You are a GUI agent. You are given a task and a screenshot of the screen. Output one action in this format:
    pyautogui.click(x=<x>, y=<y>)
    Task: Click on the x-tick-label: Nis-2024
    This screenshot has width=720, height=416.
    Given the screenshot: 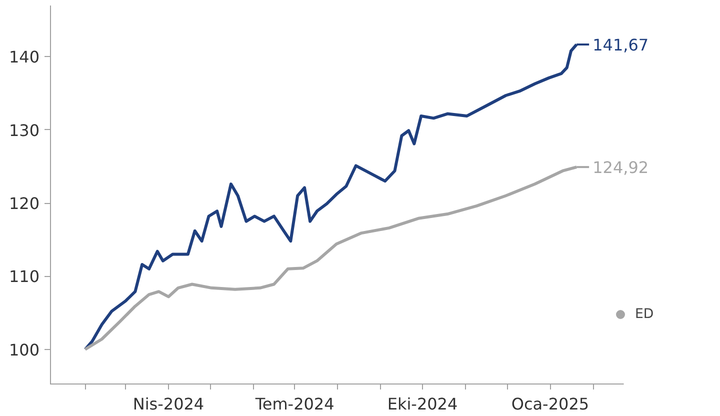 What is the action you would take?
    pyautogui.click(x=168, y=404)
    